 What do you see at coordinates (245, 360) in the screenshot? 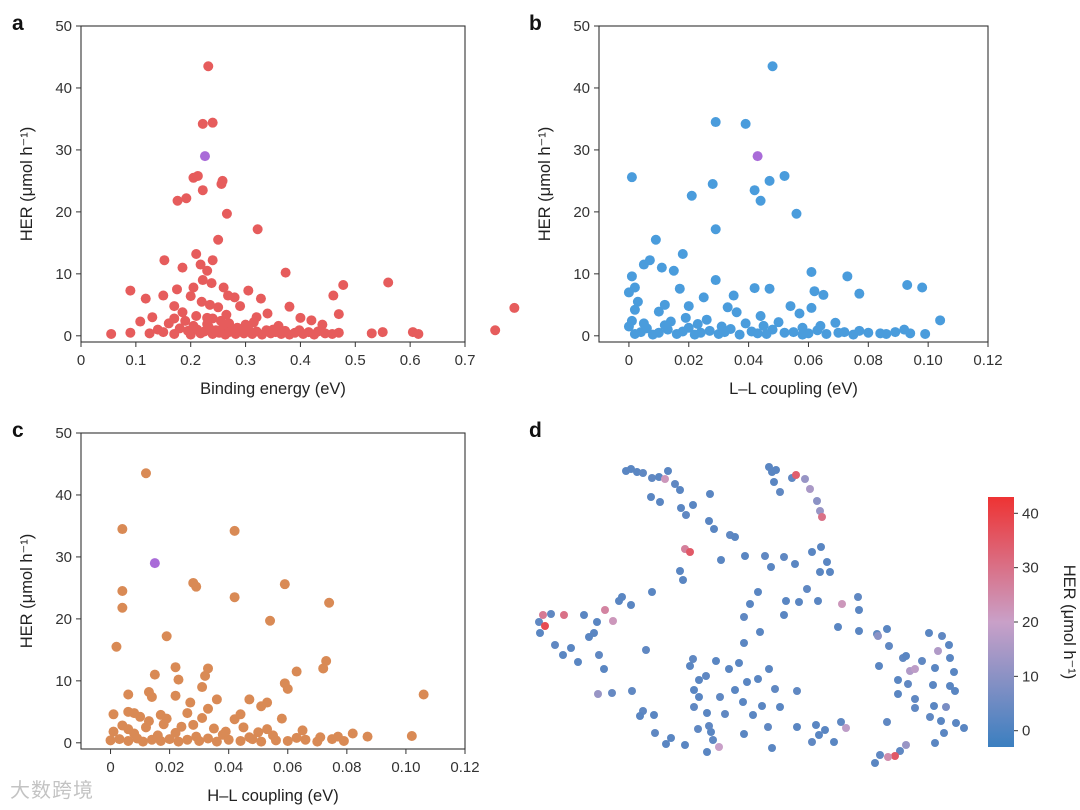
I see `x-tick-label: 0.3` at bounding box center [245, 360].